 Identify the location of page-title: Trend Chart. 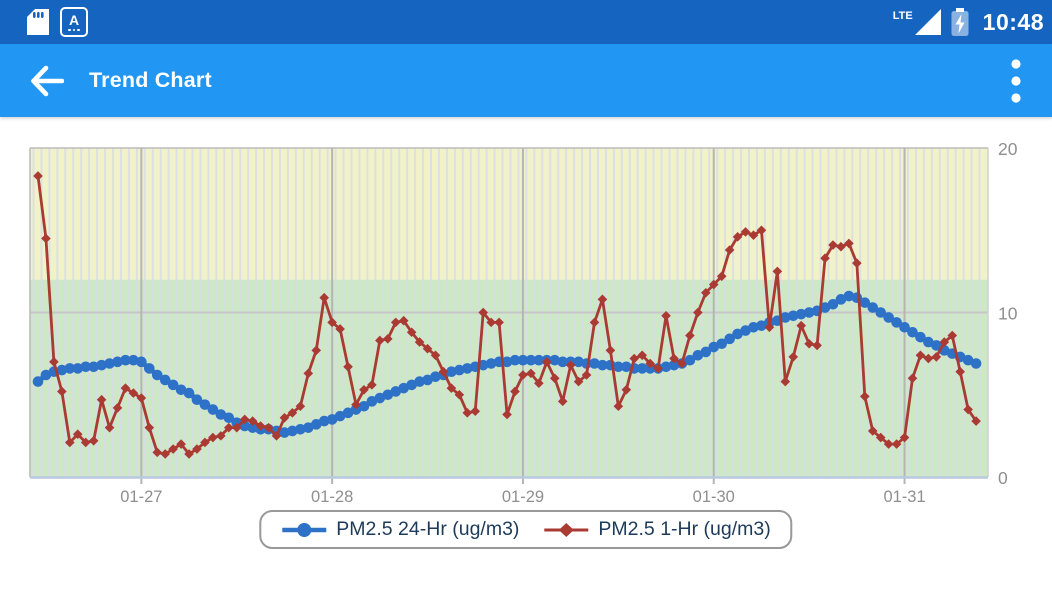
(150, 80).